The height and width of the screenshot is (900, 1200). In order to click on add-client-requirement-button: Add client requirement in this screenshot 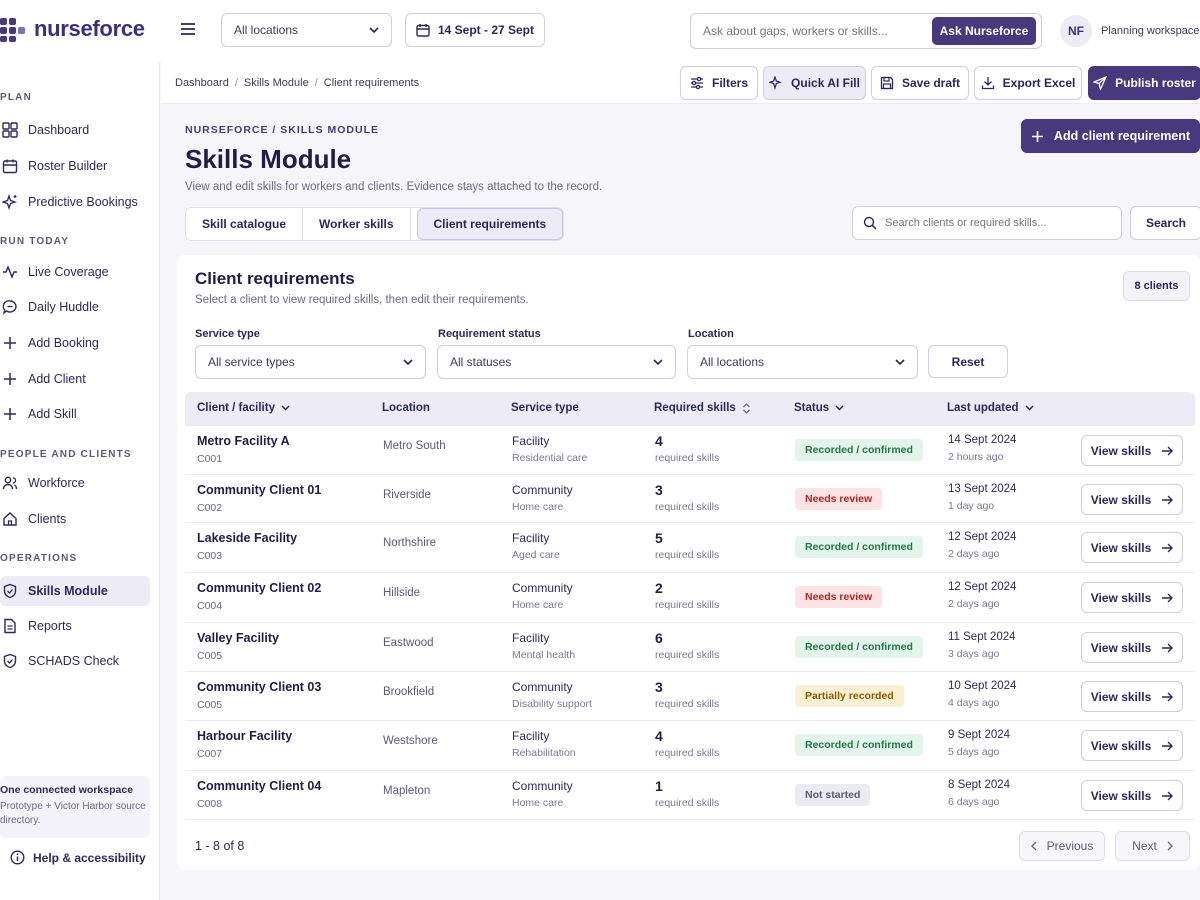, I will do `click(1110, 136)`.